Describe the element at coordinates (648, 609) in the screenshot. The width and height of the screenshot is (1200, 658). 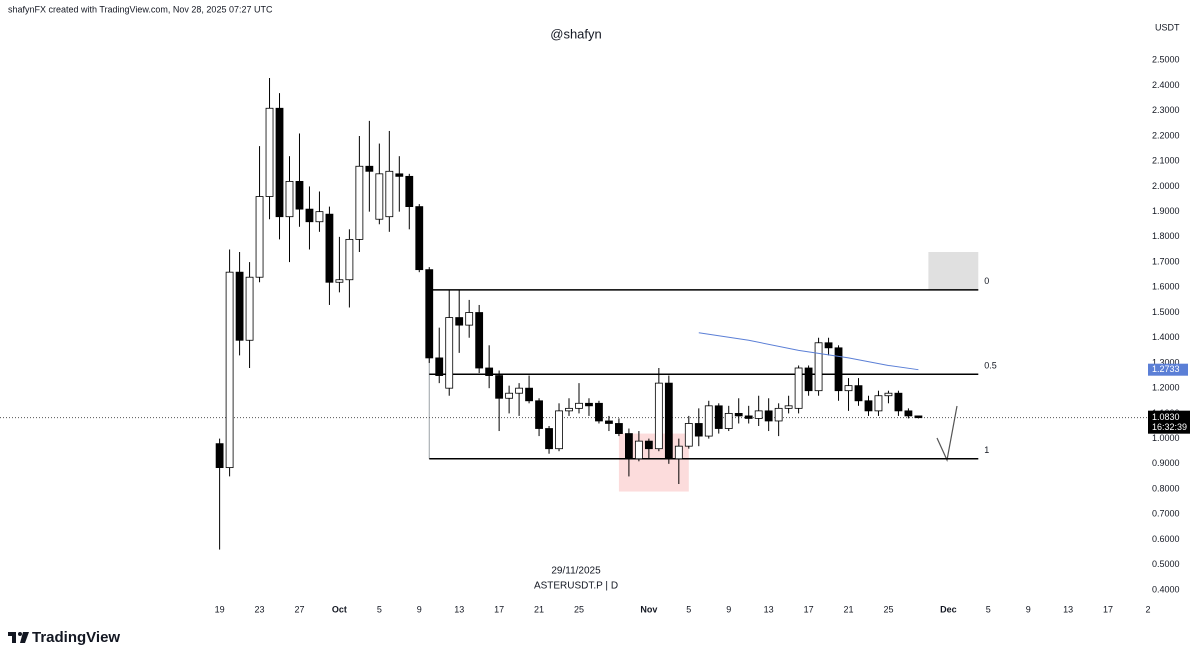
I see `x-tick-label: Nov` at that location.